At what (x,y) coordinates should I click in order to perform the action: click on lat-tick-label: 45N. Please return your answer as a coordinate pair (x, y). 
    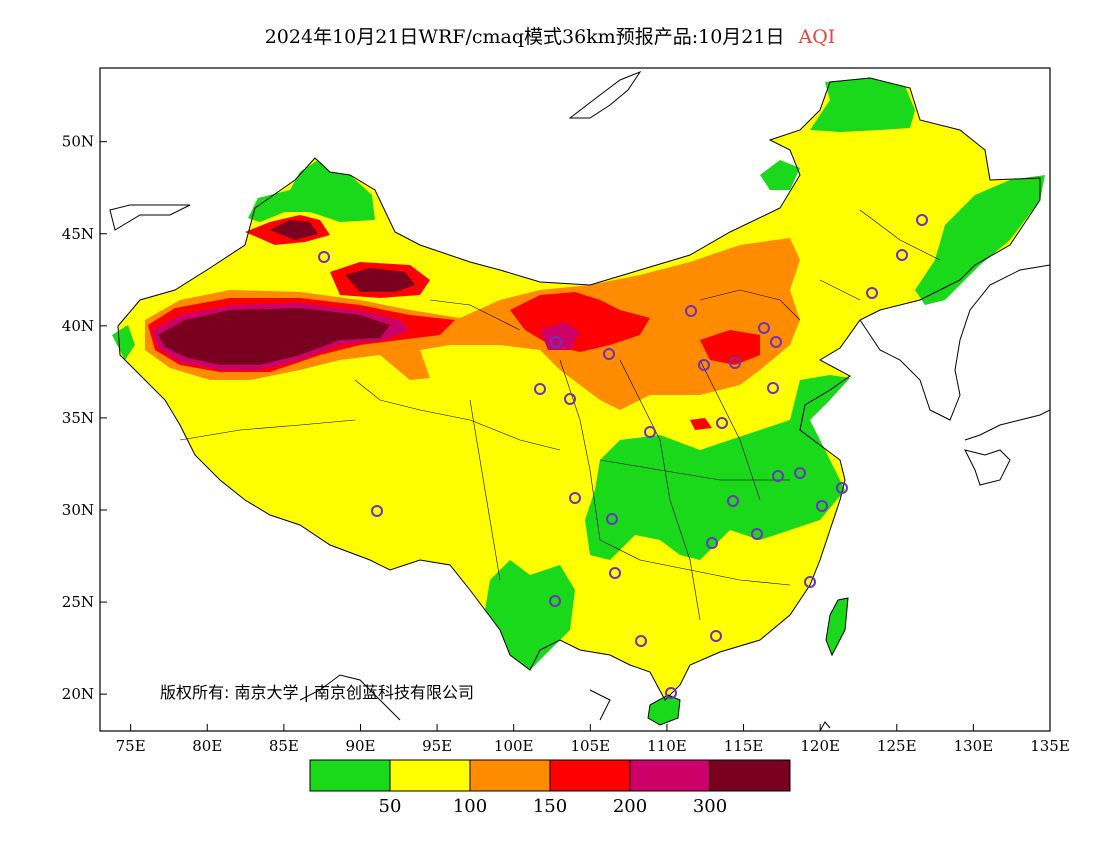
    Looking at the image, I should click on (78, 234).